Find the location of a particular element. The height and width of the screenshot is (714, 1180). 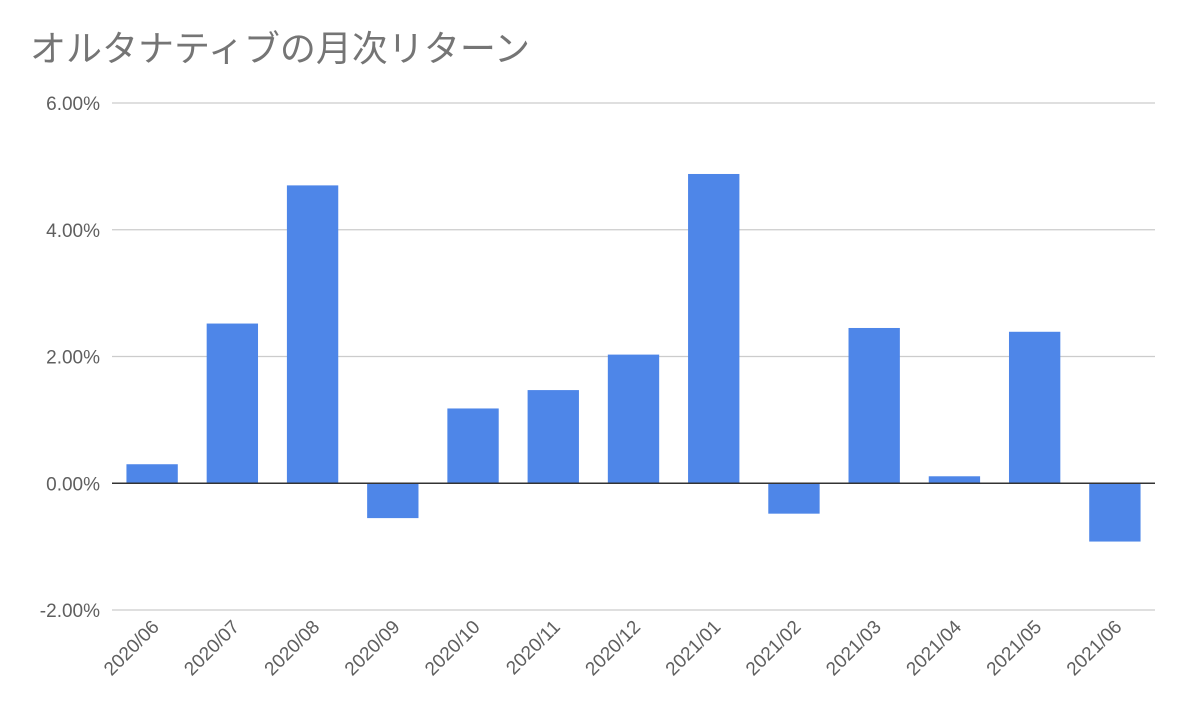

x-tick-label: 2020/08 is located at coordinates (292, 648).